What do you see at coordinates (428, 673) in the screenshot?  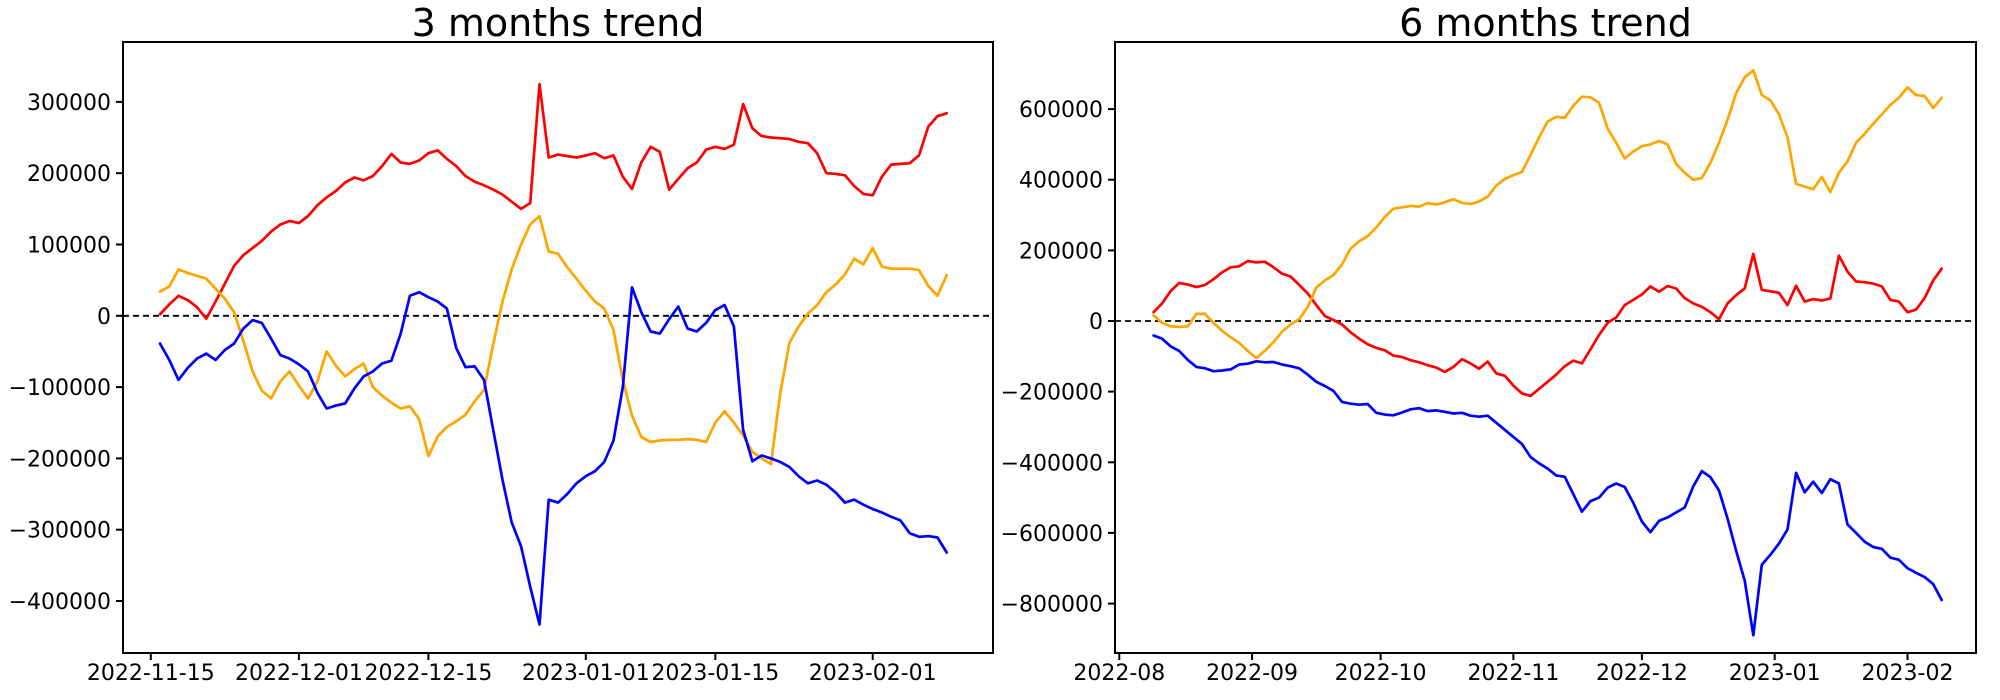 I see `x-tick-label: 2022-12-15` at bounding box center [428, 673].